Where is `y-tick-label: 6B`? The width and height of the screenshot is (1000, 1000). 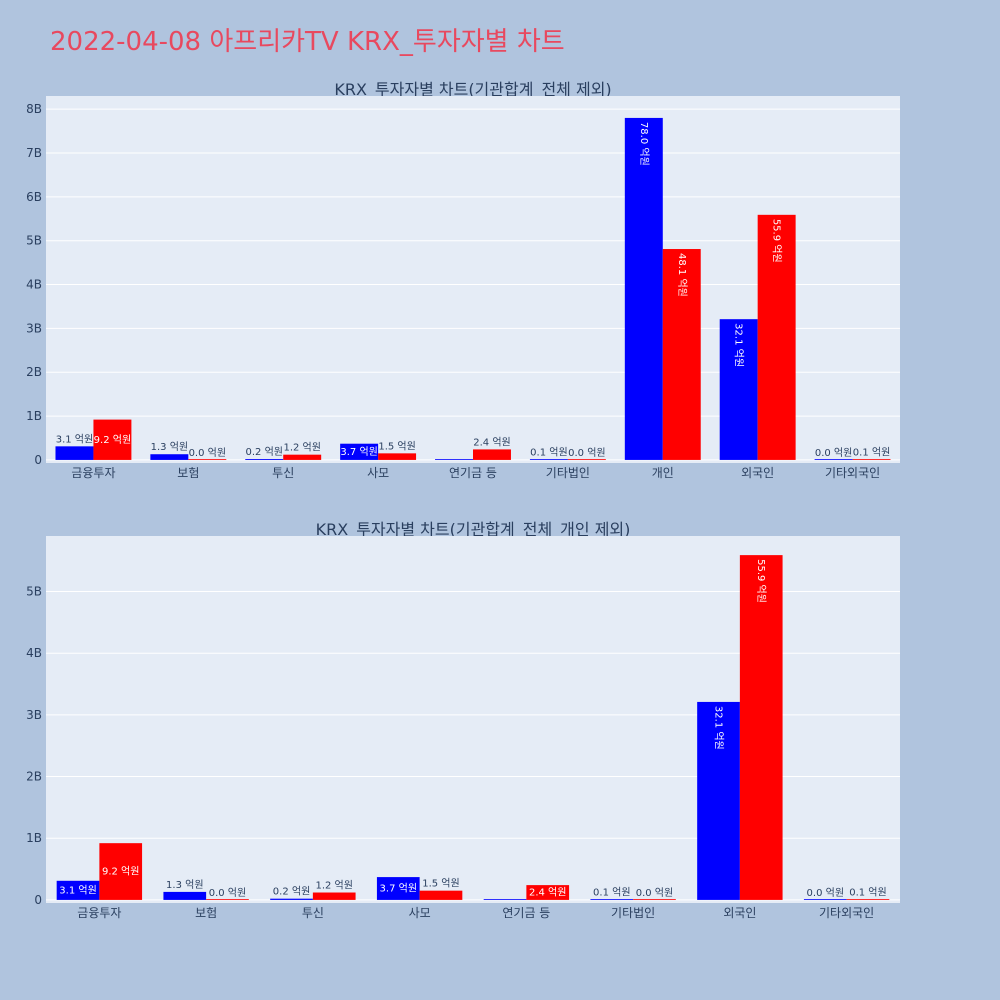
y-tick-label: 6B is located at coordinates (34, 197).